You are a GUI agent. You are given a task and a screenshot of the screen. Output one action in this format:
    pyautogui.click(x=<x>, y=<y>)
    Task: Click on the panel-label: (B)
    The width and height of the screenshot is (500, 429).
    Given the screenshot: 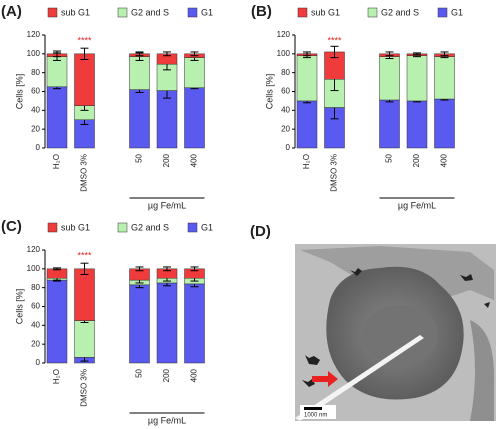 What is the action you would take?
    pyautogui.click(x=261, y=11)
    